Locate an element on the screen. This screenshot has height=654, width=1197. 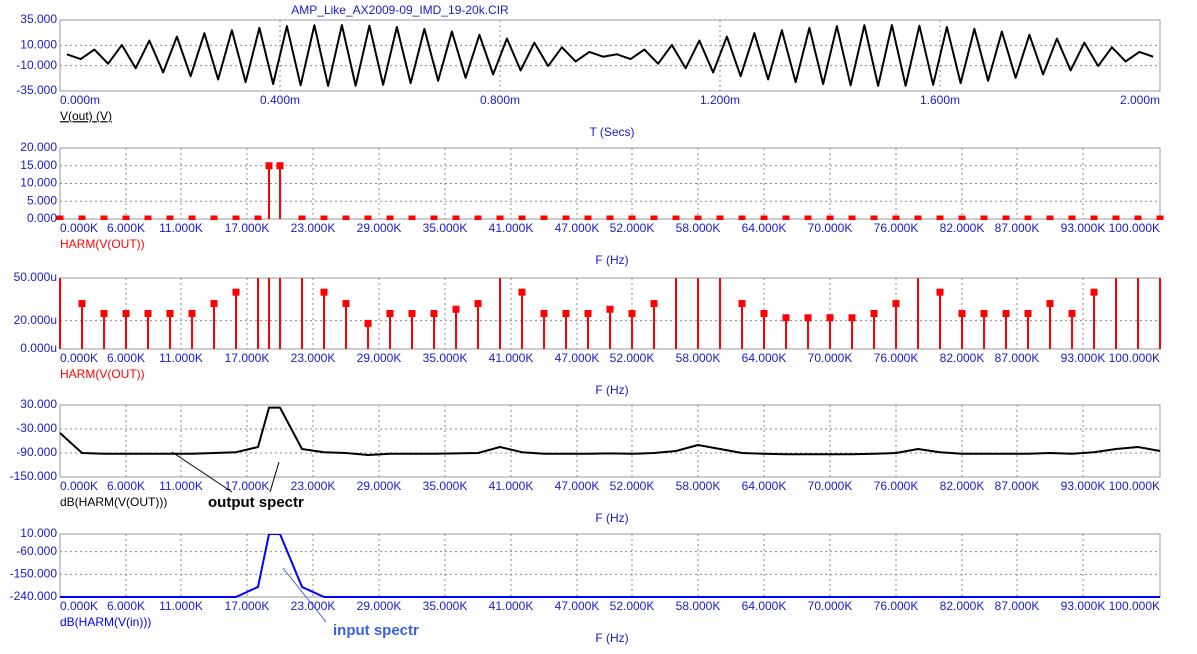
plot-frame is located at coordinates (610, 55).